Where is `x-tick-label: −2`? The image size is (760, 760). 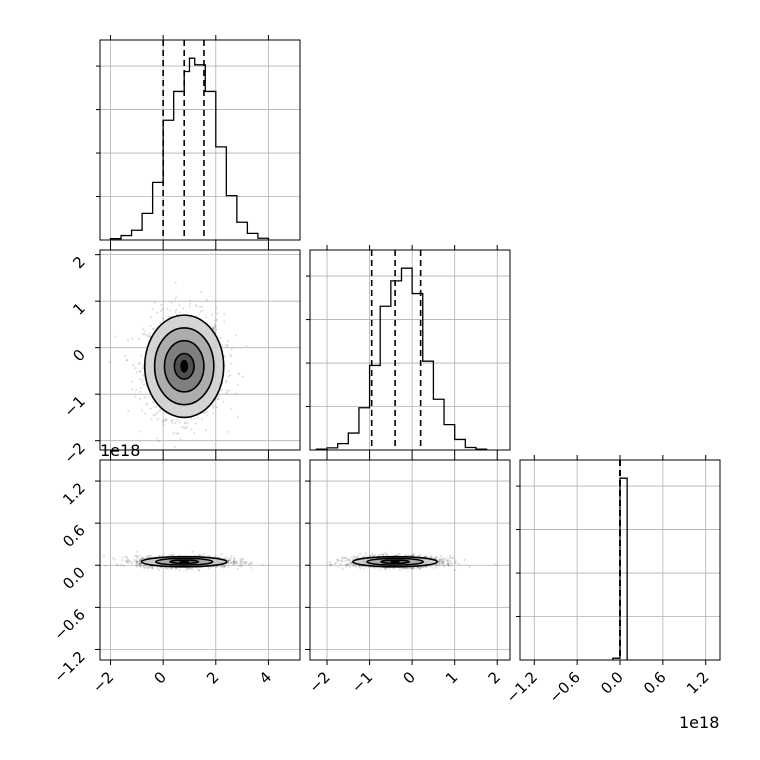 x-tick-label: −2 is located at coordinates (319, 682).